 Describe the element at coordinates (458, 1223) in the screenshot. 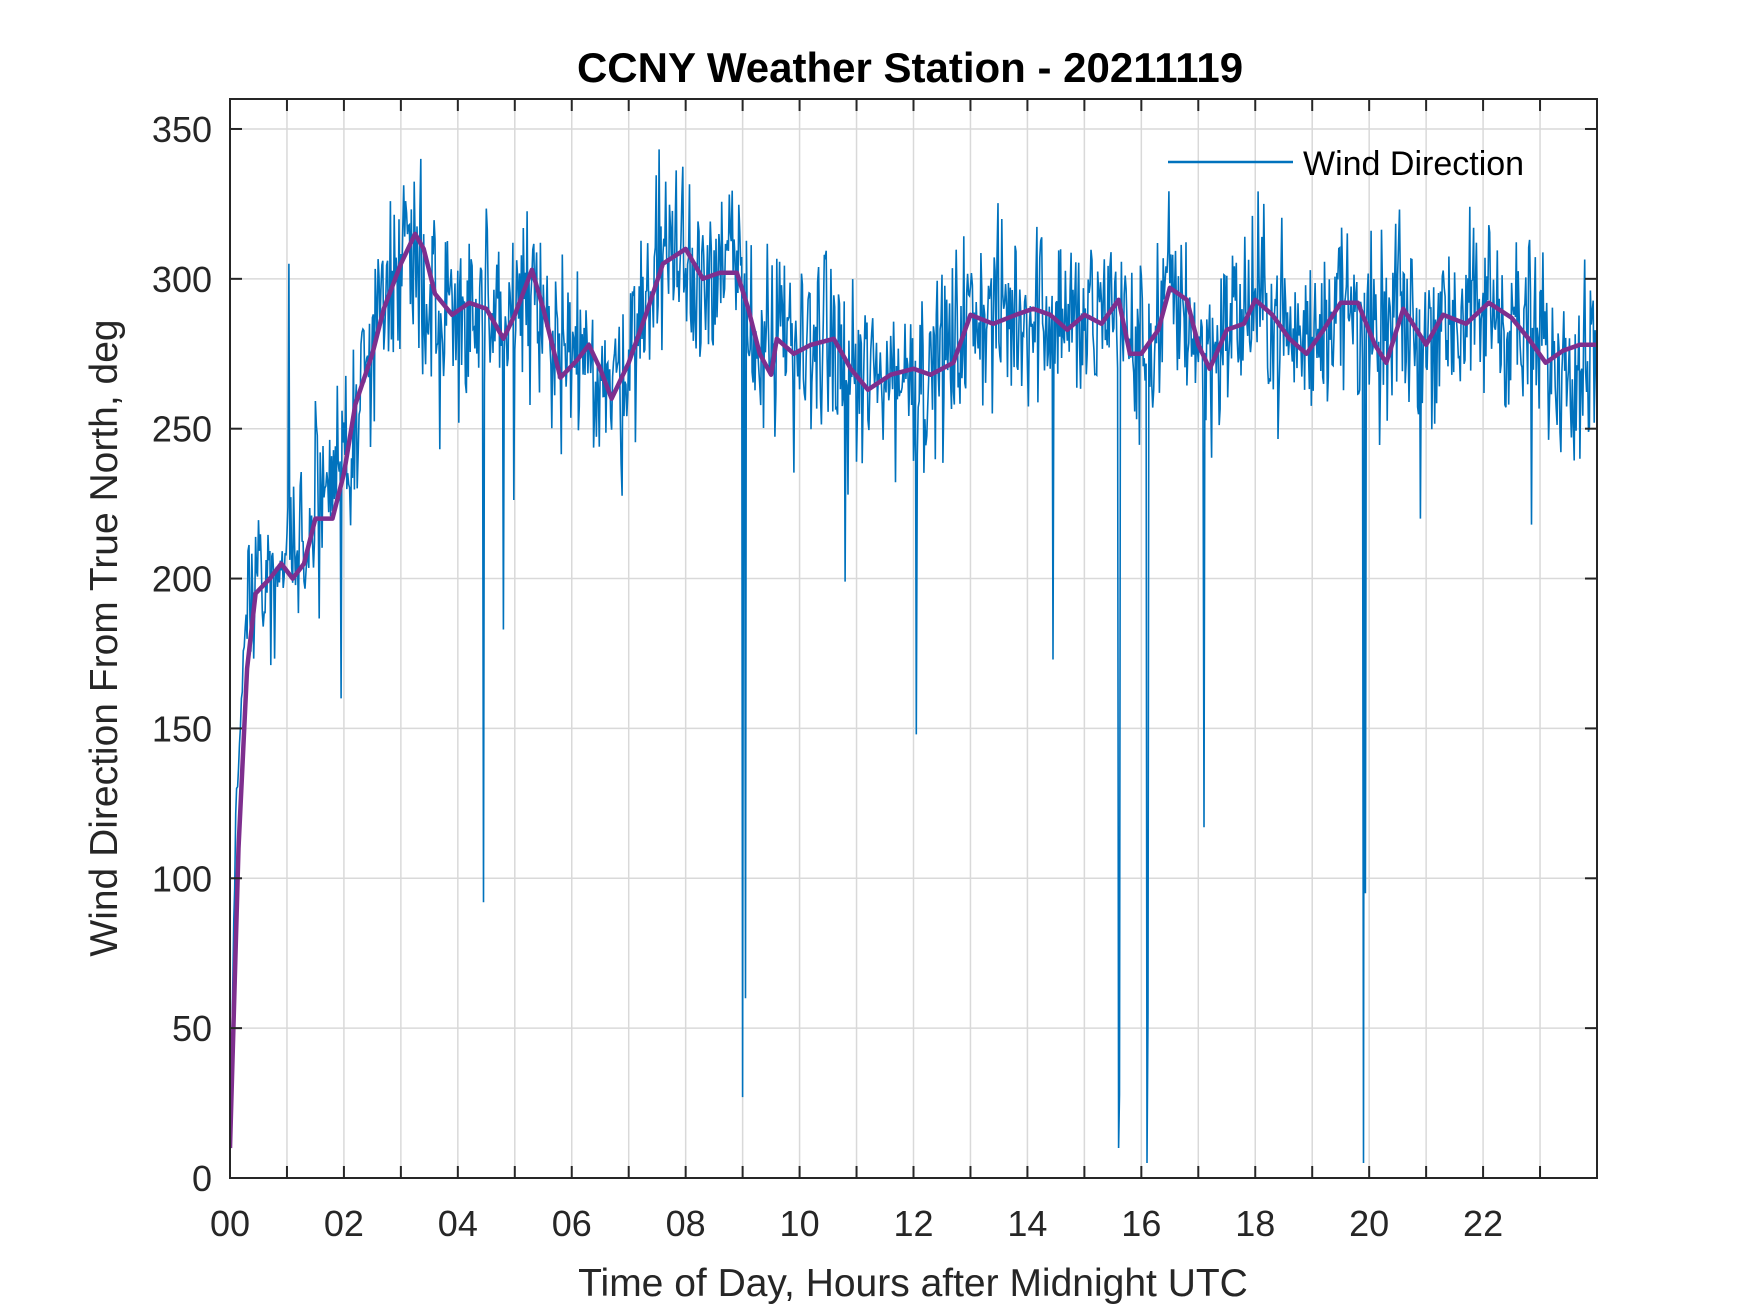

I see `x-tick-label: 04` at that location.